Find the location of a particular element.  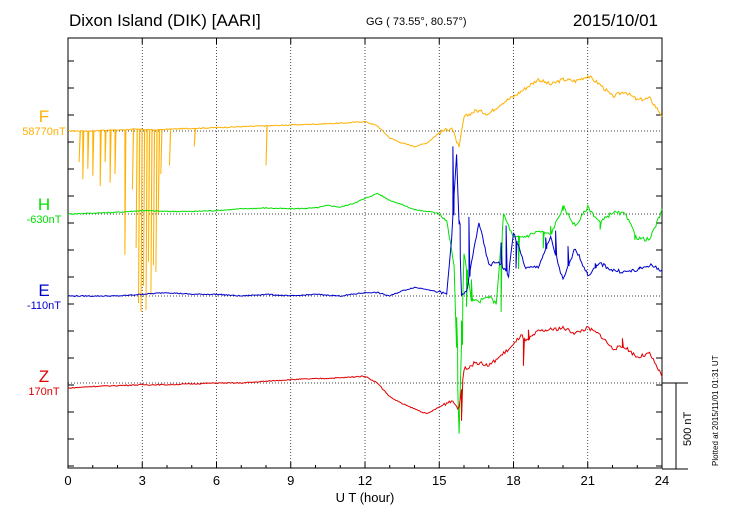

component-f-letter: F is located at coordinates (44, 116).